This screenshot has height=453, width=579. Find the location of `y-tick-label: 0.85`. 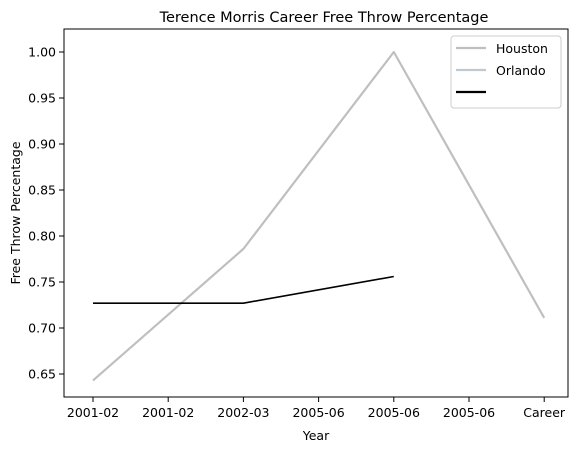

y-tick-label: 0.85 is located at coordinates (42, 190).